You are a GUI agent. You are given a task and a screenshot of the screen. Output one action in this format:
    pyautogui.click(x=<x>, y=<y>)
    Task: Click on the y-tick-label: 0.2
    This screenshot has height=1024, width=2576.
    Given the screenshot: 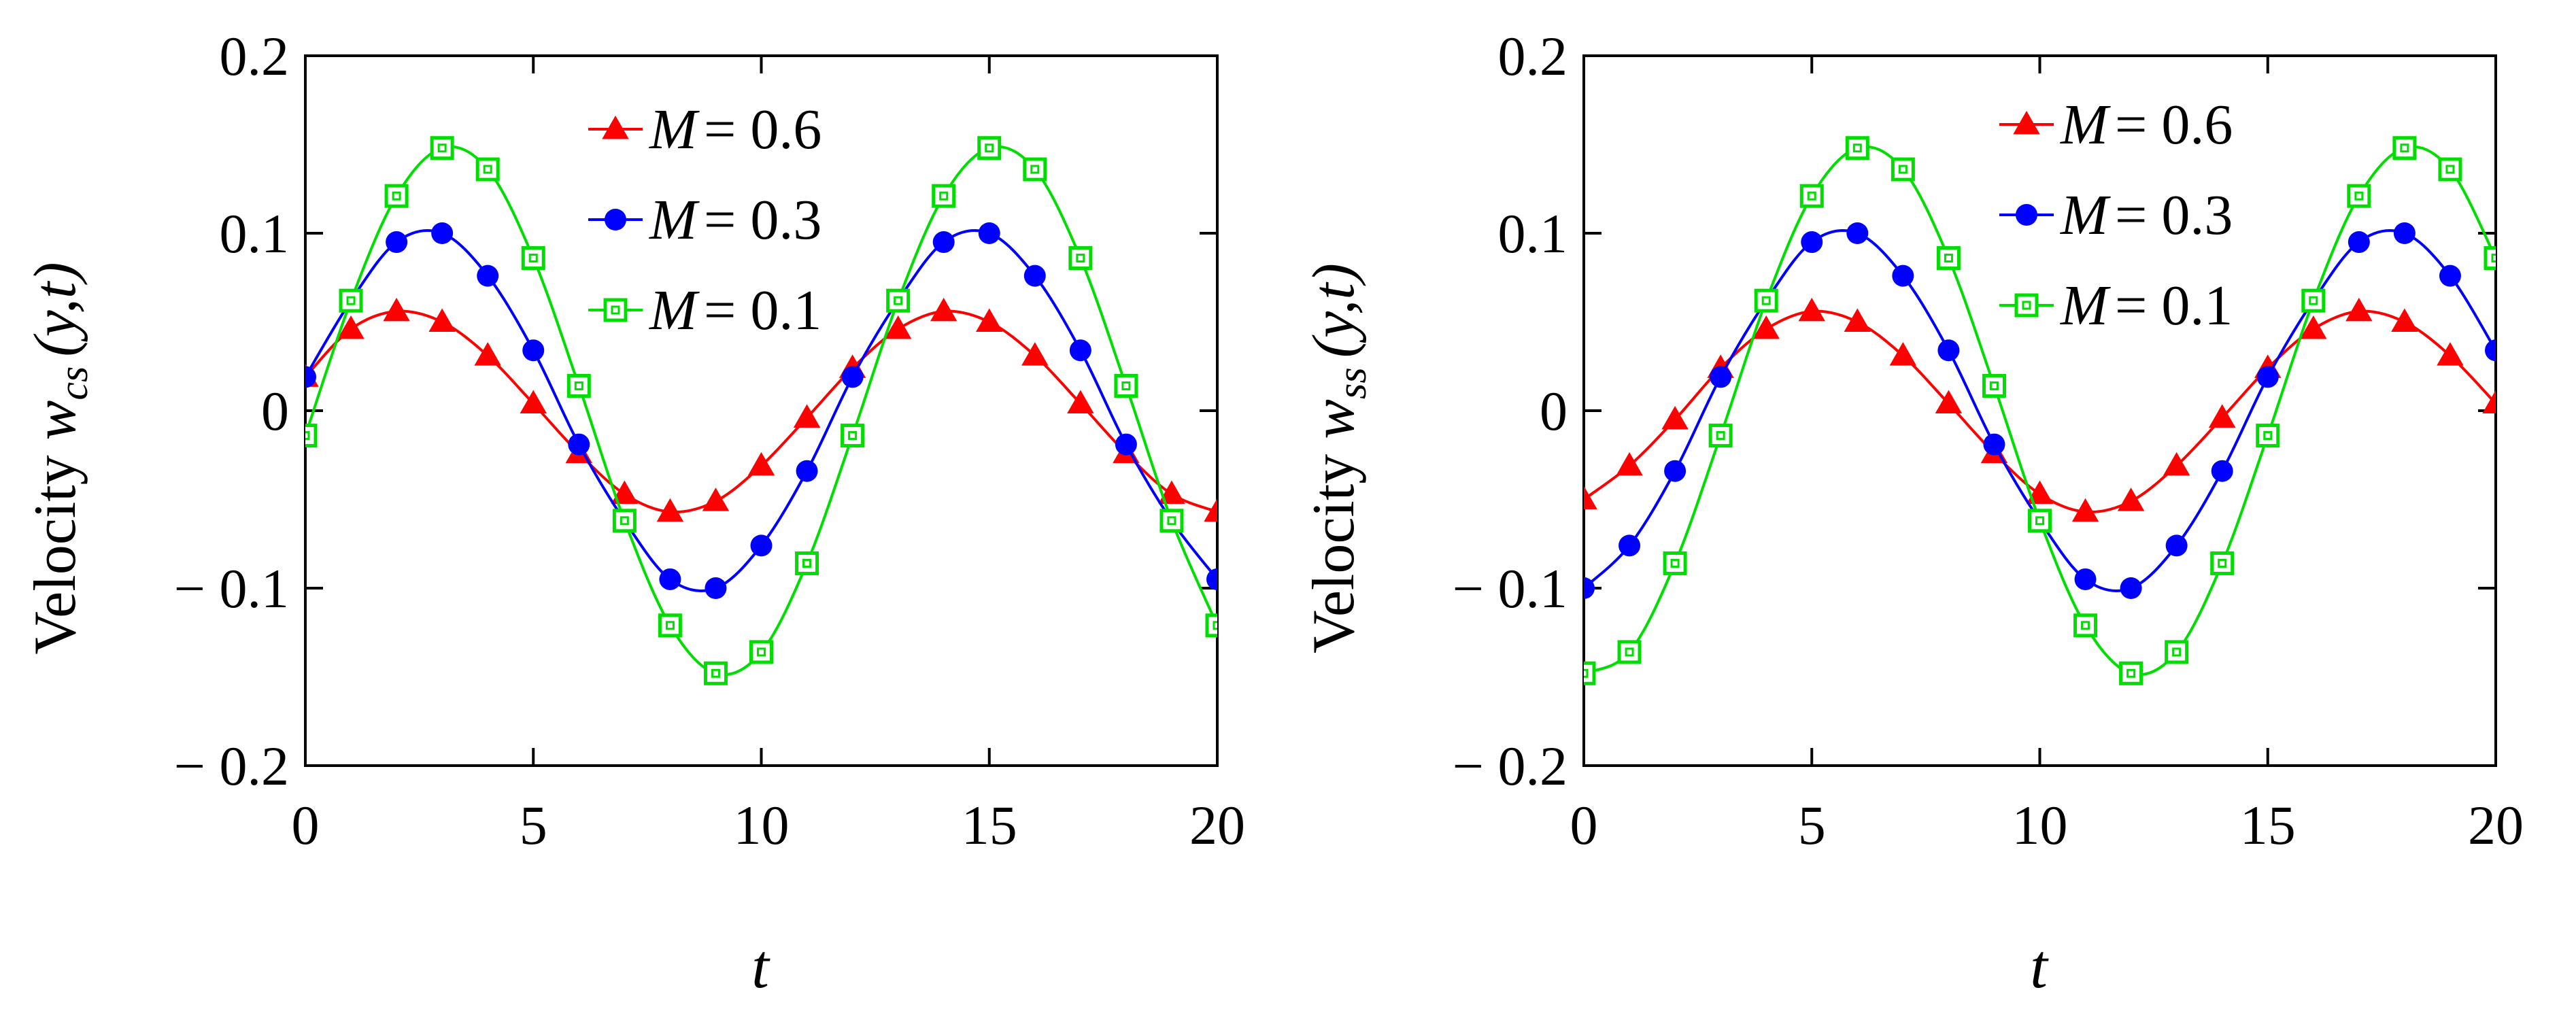 What is the action you would take?
    pyautogui.click(x=1533, y=56)
    